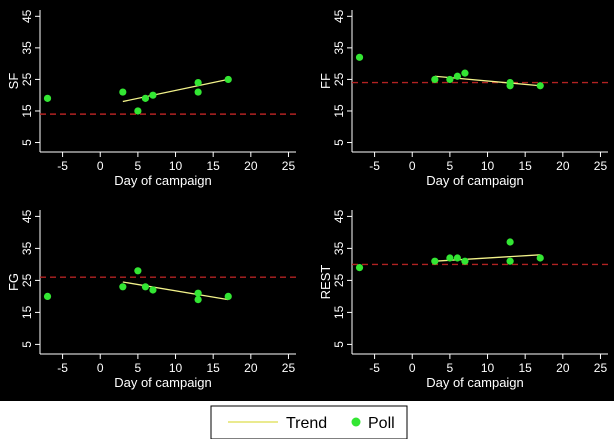  Describe the element at coordinates (13, 81) in the screenshot. I see `y-axis-label: SF` at that location.